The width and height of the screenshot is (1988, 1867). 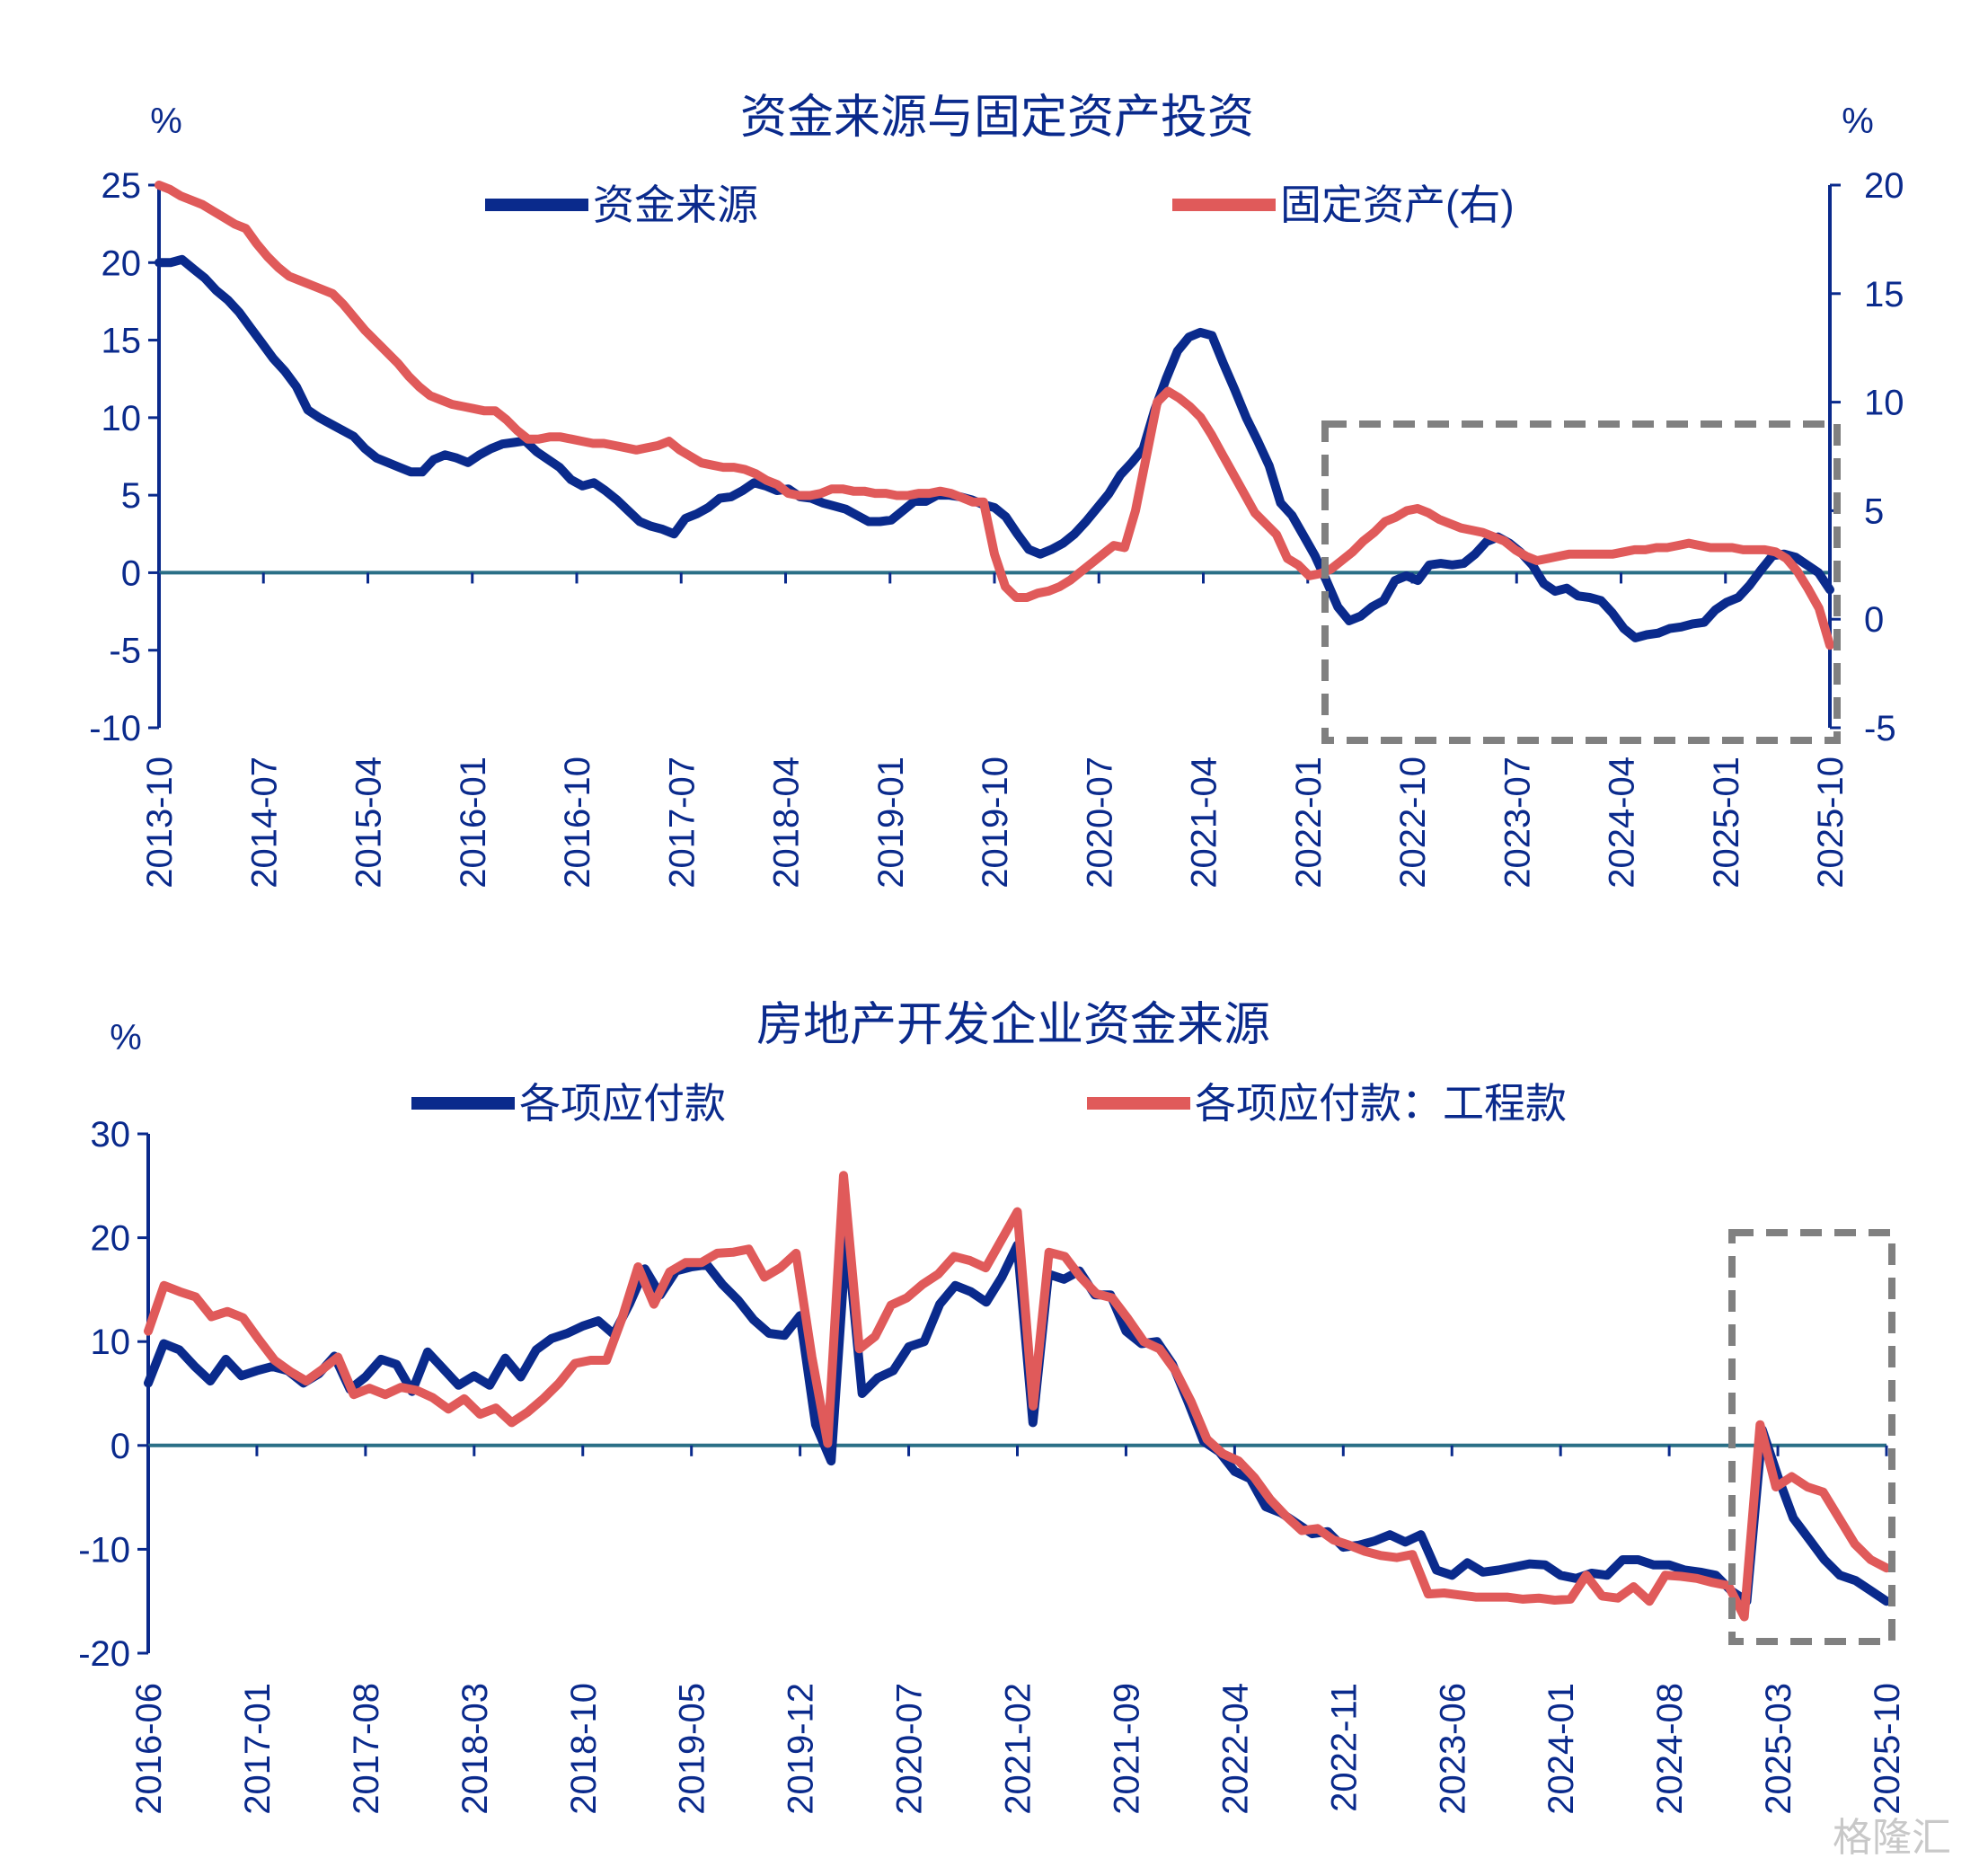 I want to click on chart-2-title: 房地产开发企业资金来源, so click(x=1013, y=1025).